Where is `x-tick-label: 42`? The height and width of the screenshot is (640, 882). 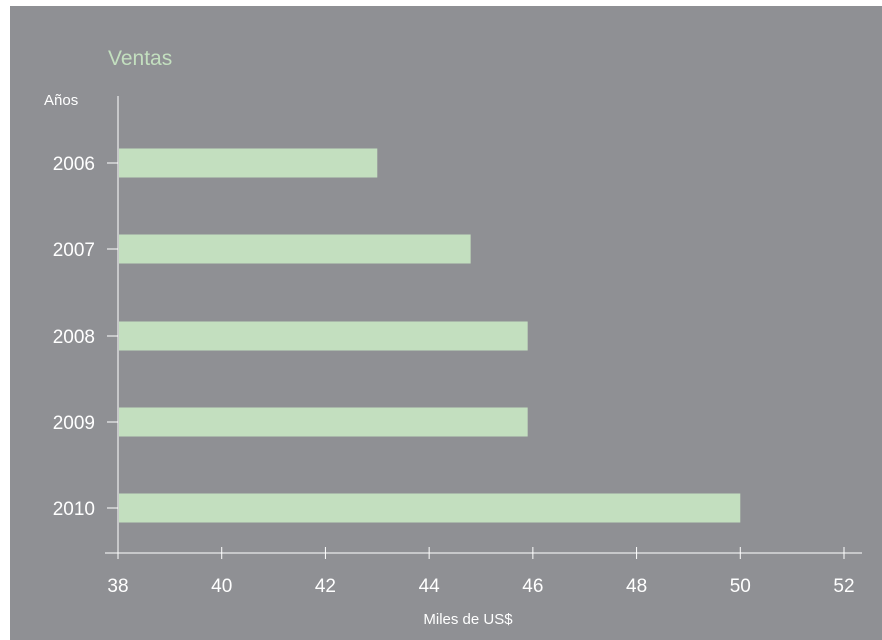 x-tick-label: 42 is located at coordinates (325, 586).